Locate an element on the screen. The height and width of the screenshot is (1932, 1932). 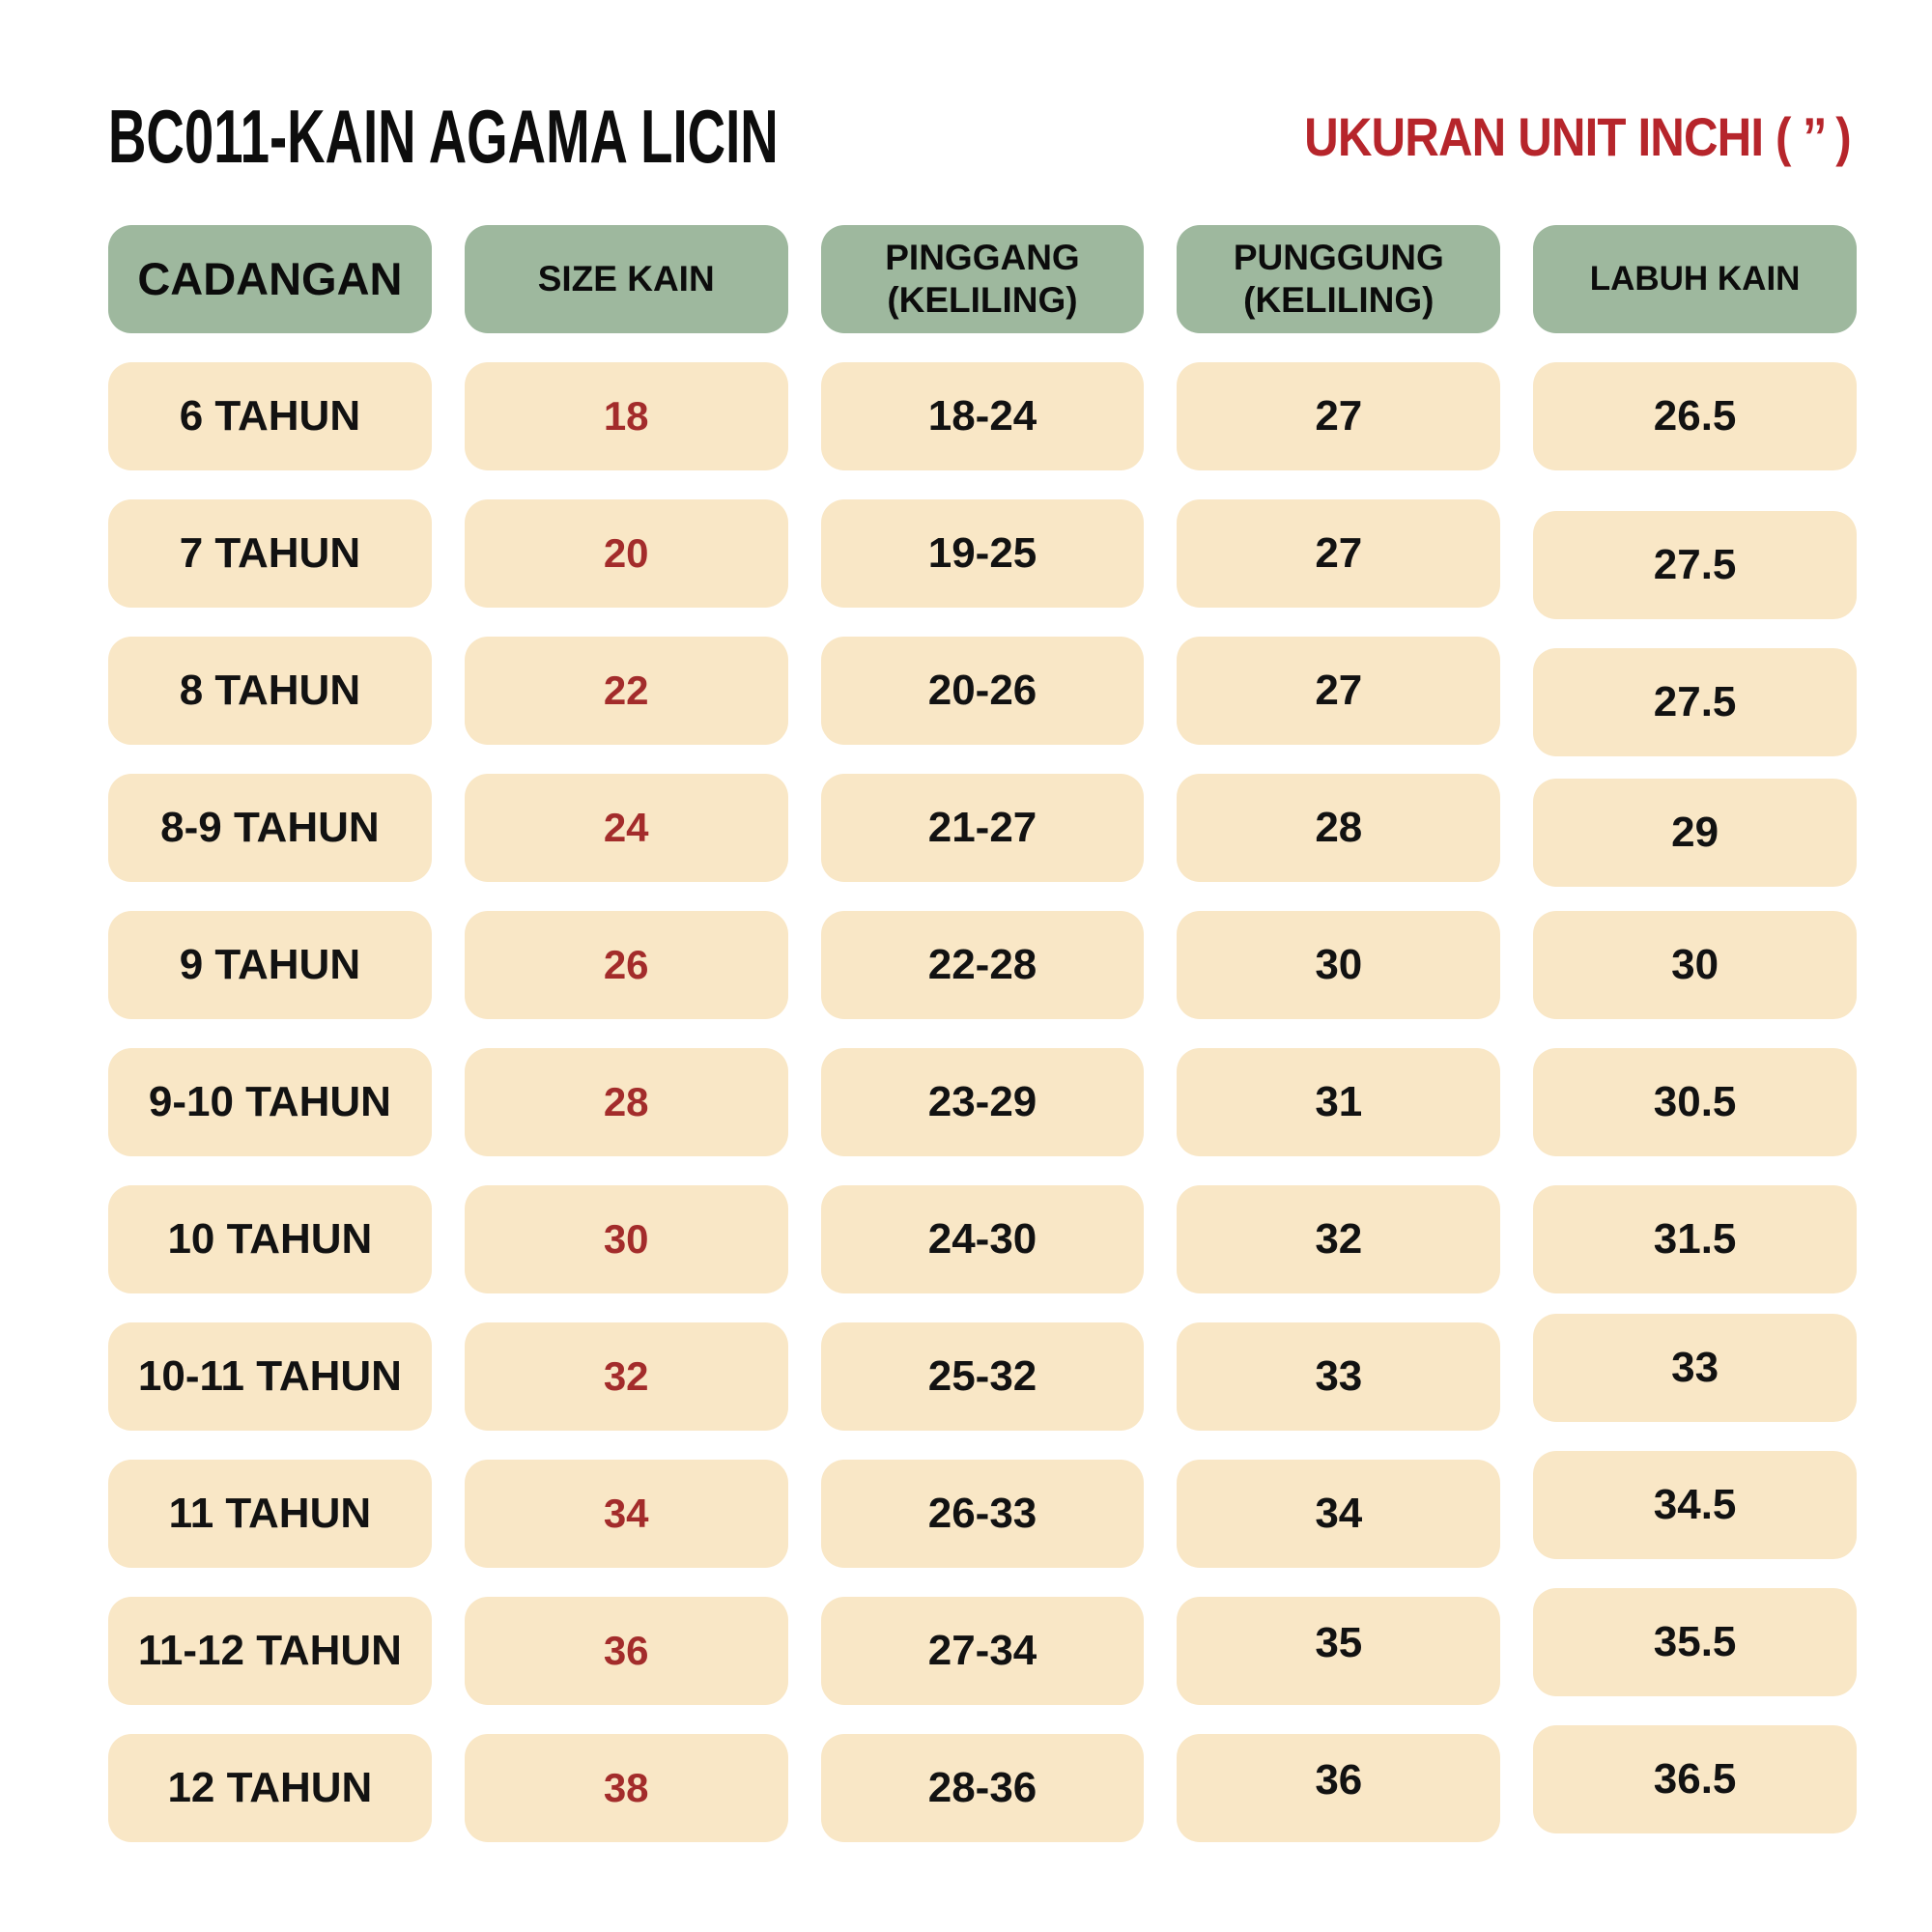
size-kain-cell: 30 is located at coordinates (626, 1239).